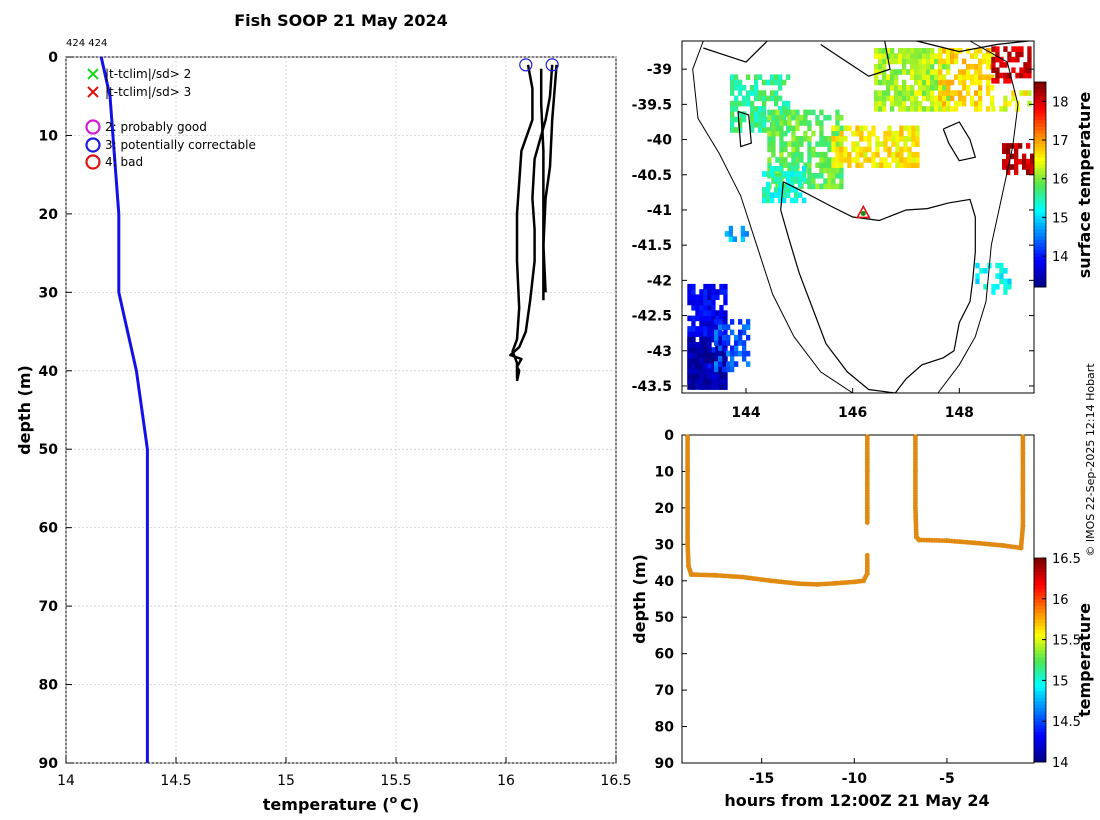 The width and height of the screenshot is (1100, 820). Describe the element at coordinates (326, 804) in the screenshot. I see `xlabel-text: temperature (` at that location.